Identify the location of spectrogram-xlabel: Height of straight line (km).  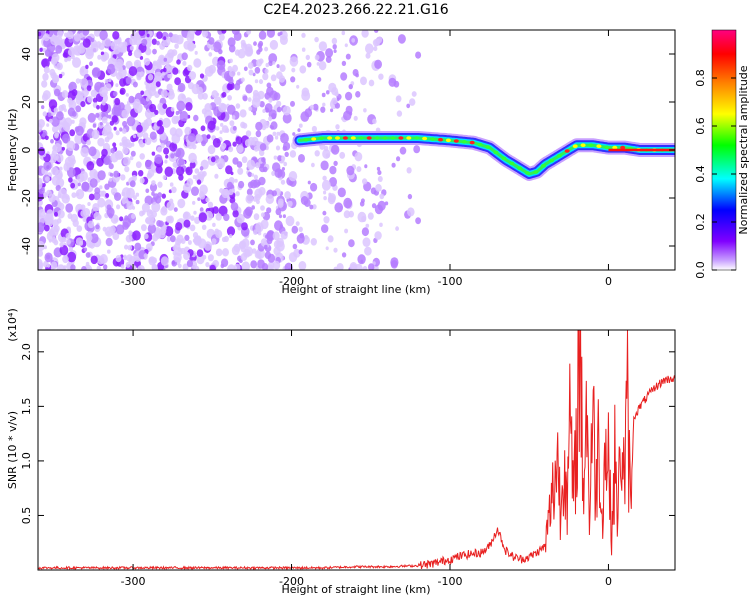
(355, 289).